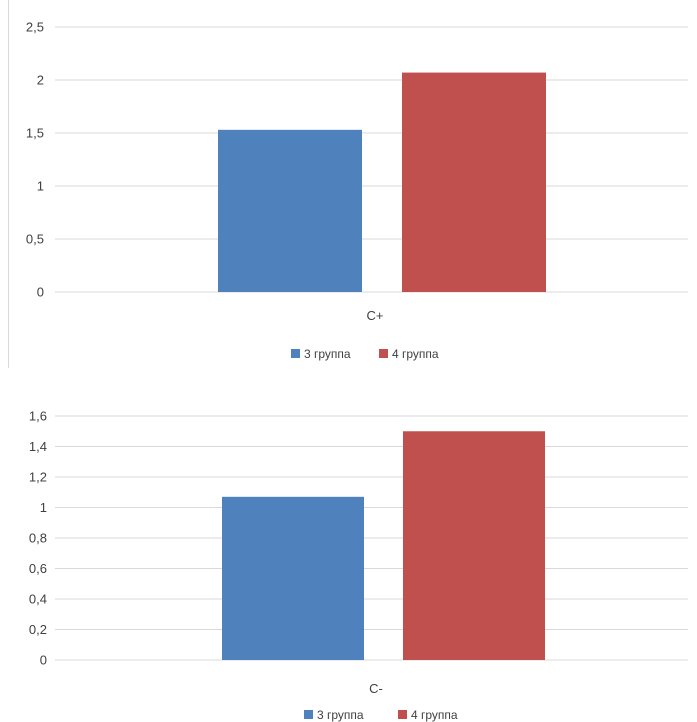  I want to click on c-plus-legend-label-4: 4 группа, so click(415, 354).